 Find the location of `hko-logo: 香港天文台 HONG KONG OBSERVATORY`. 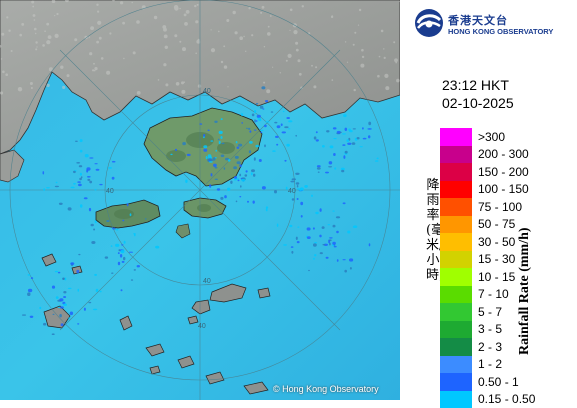

hko-logo: 香港天文台 HONG KONG OBSERVATORY is located at coordinates (494, 26).